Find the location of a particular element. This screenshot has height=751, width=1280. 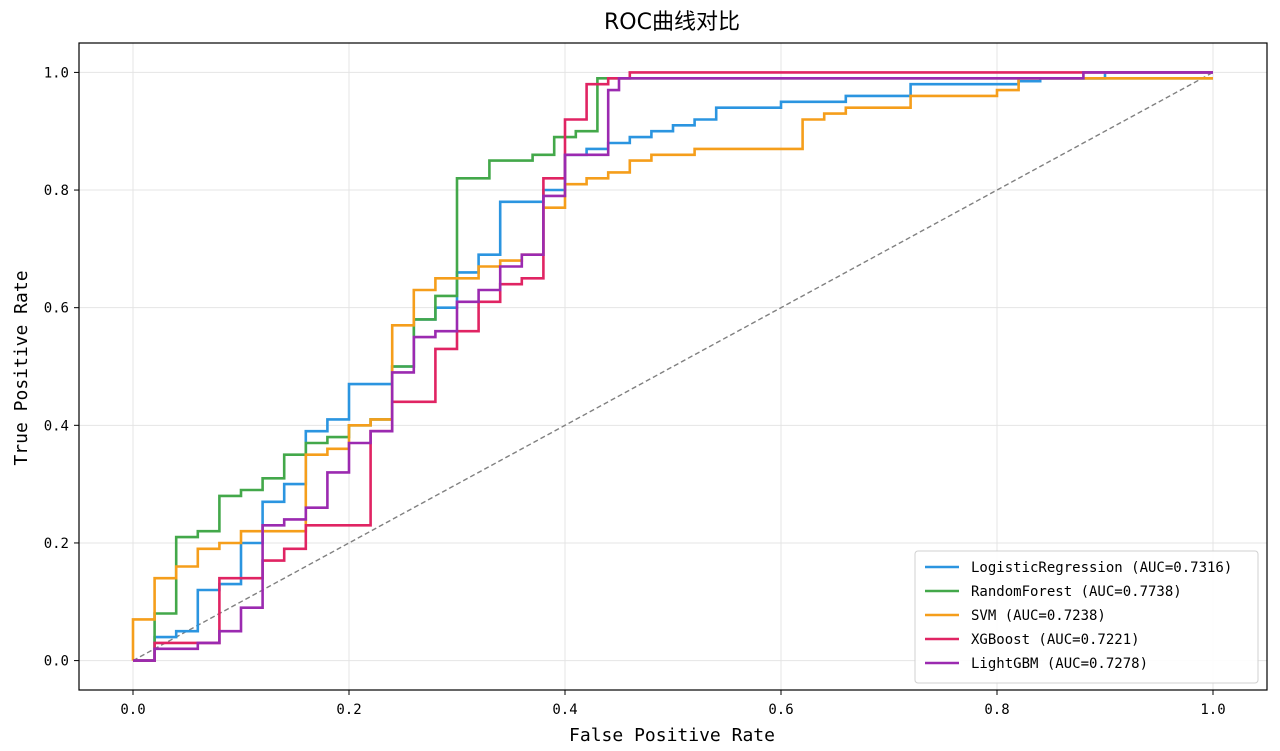

y-axis-title: True Positive Rate is located at coordinates (21, 367).